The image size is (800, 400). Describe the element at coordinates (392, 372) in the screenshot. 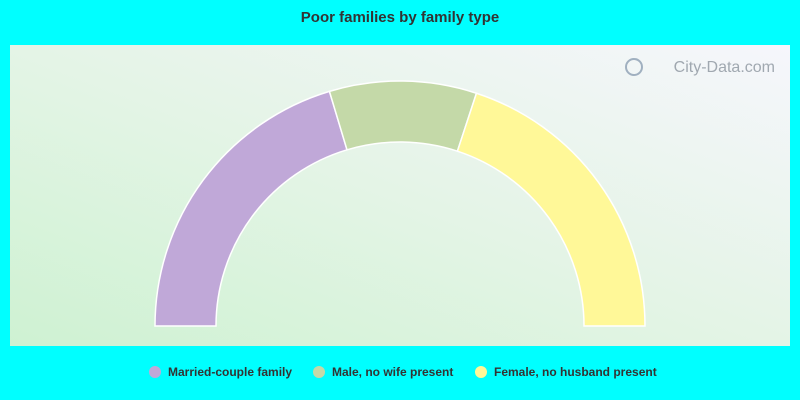

I see `legend-label: Male, no wife present` at that location.